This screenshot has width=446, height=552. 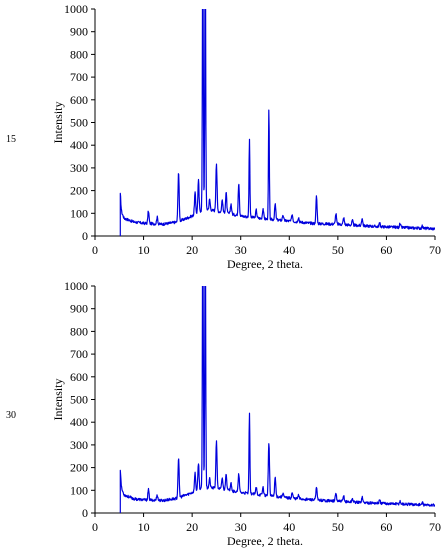 I want to click on panel-tag: 15, so click(x=11, y=139).